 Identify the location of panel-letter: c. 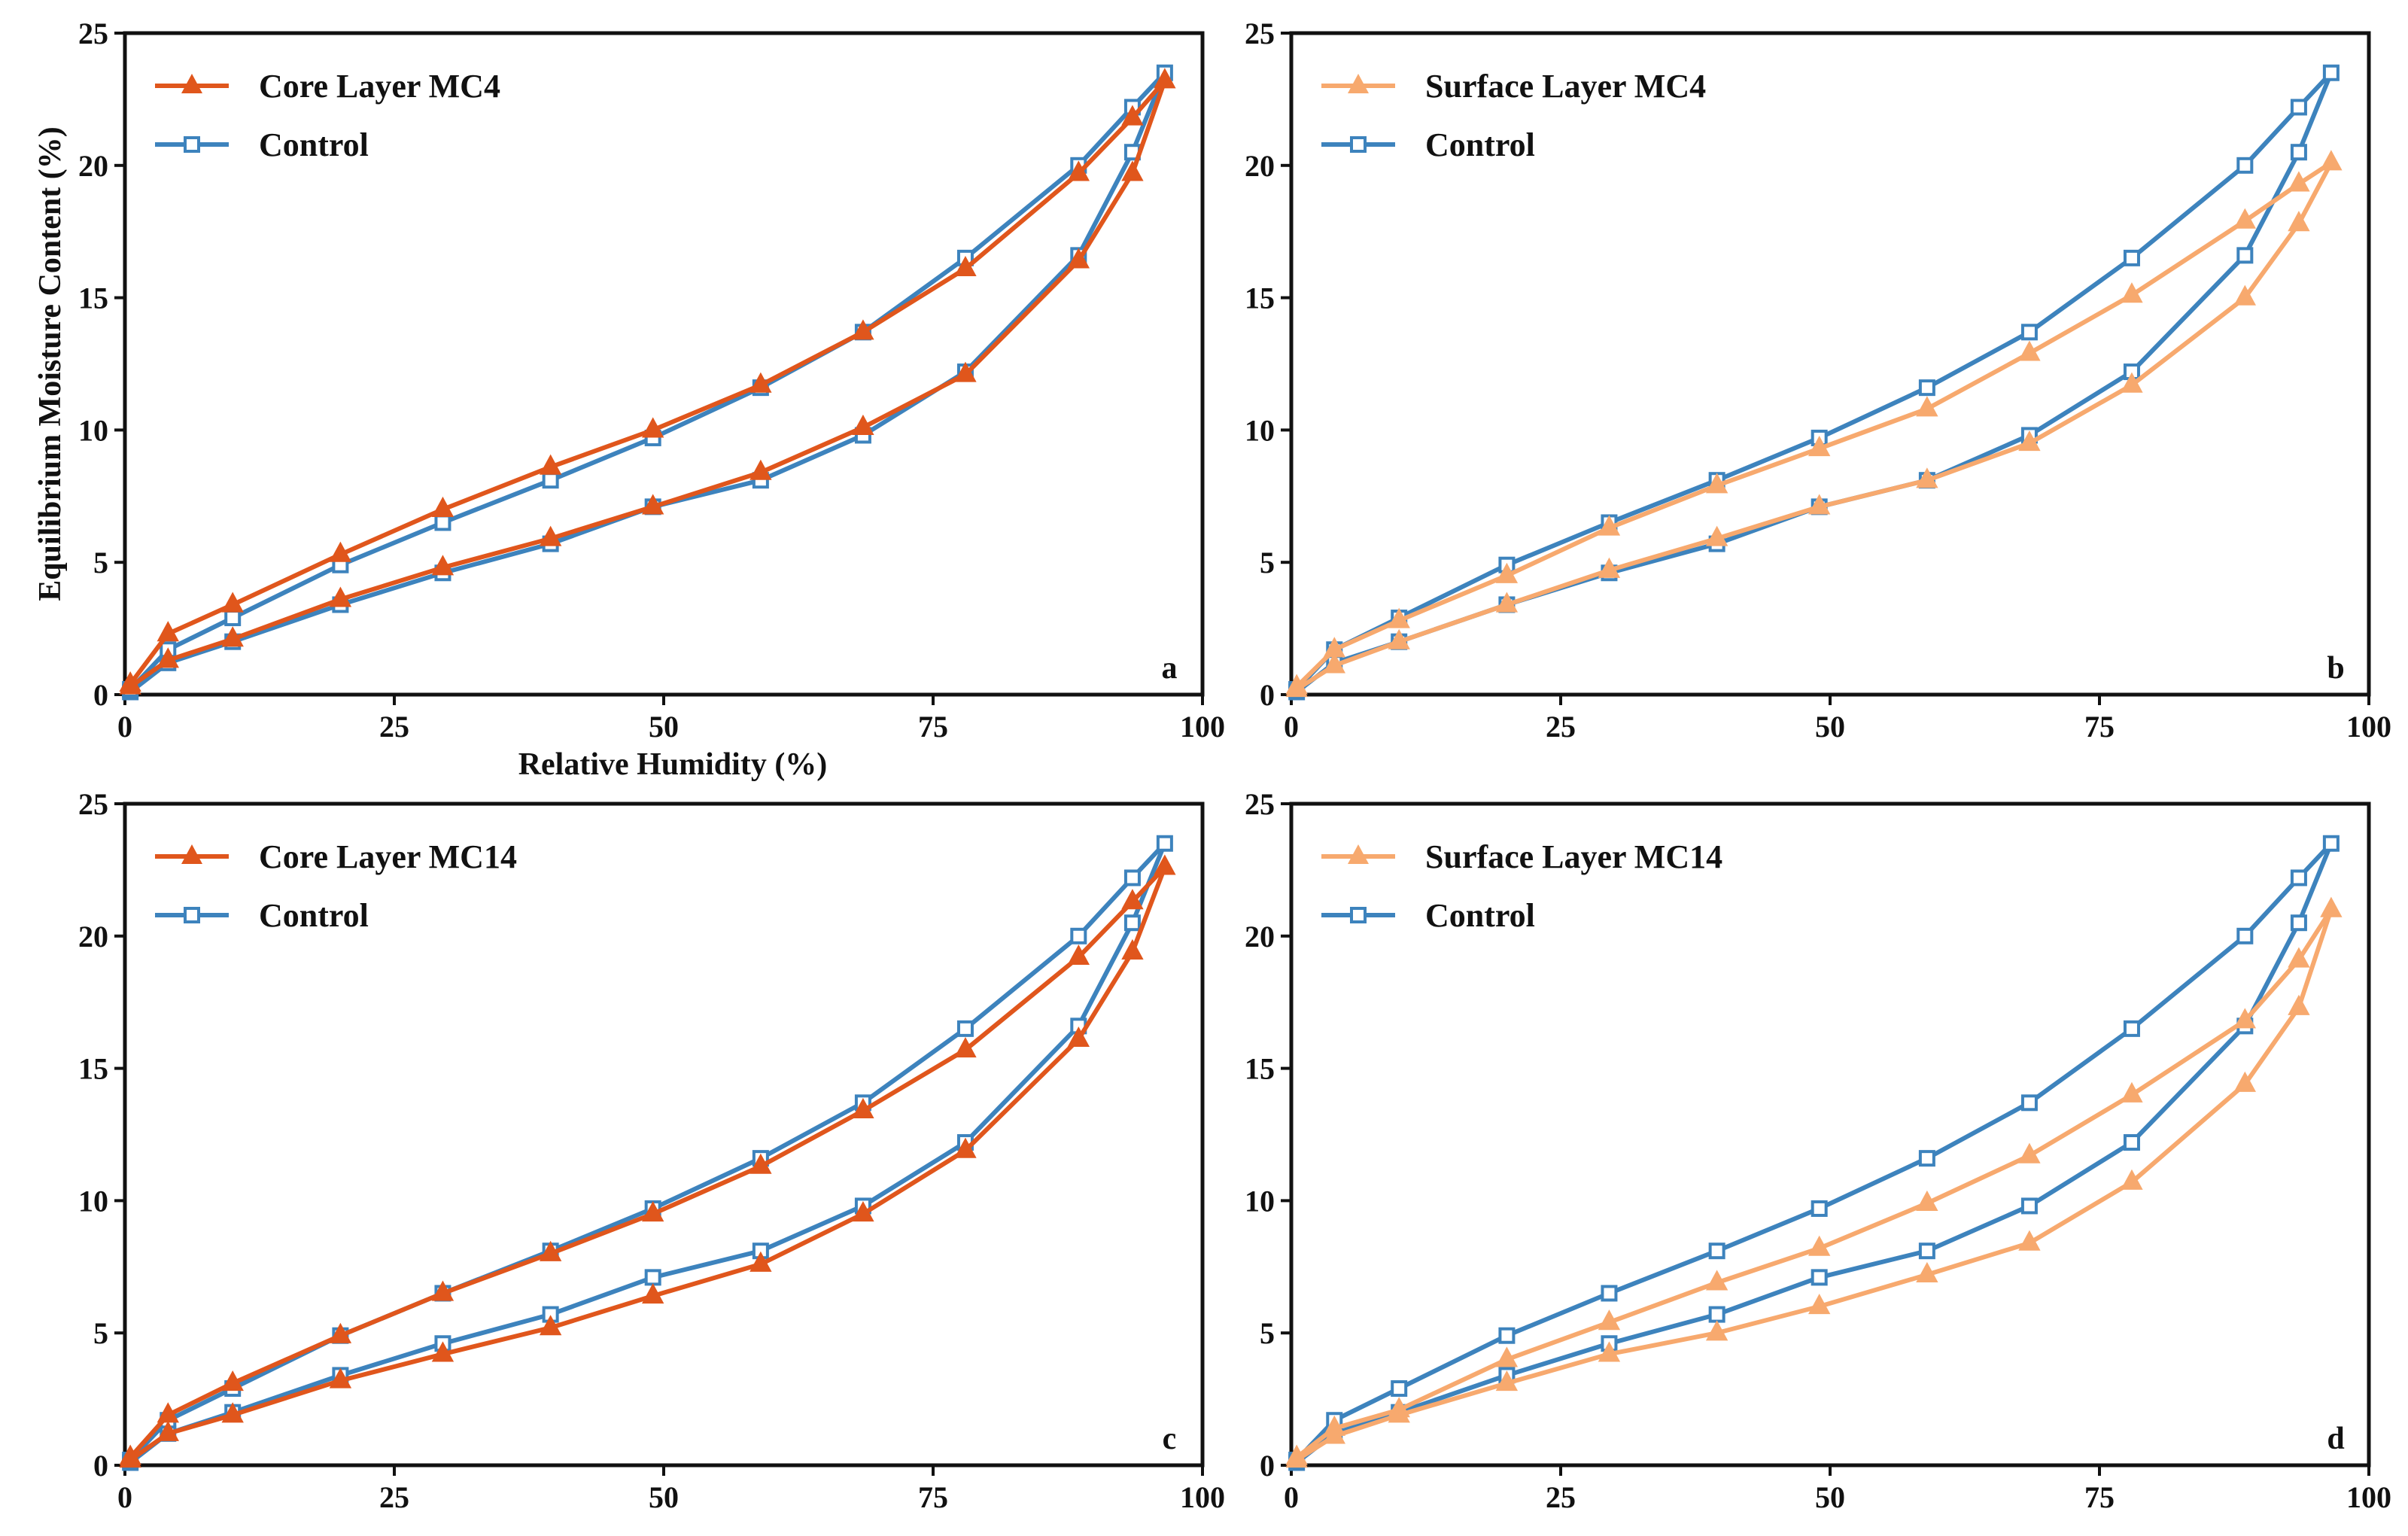
(1170, 1439).